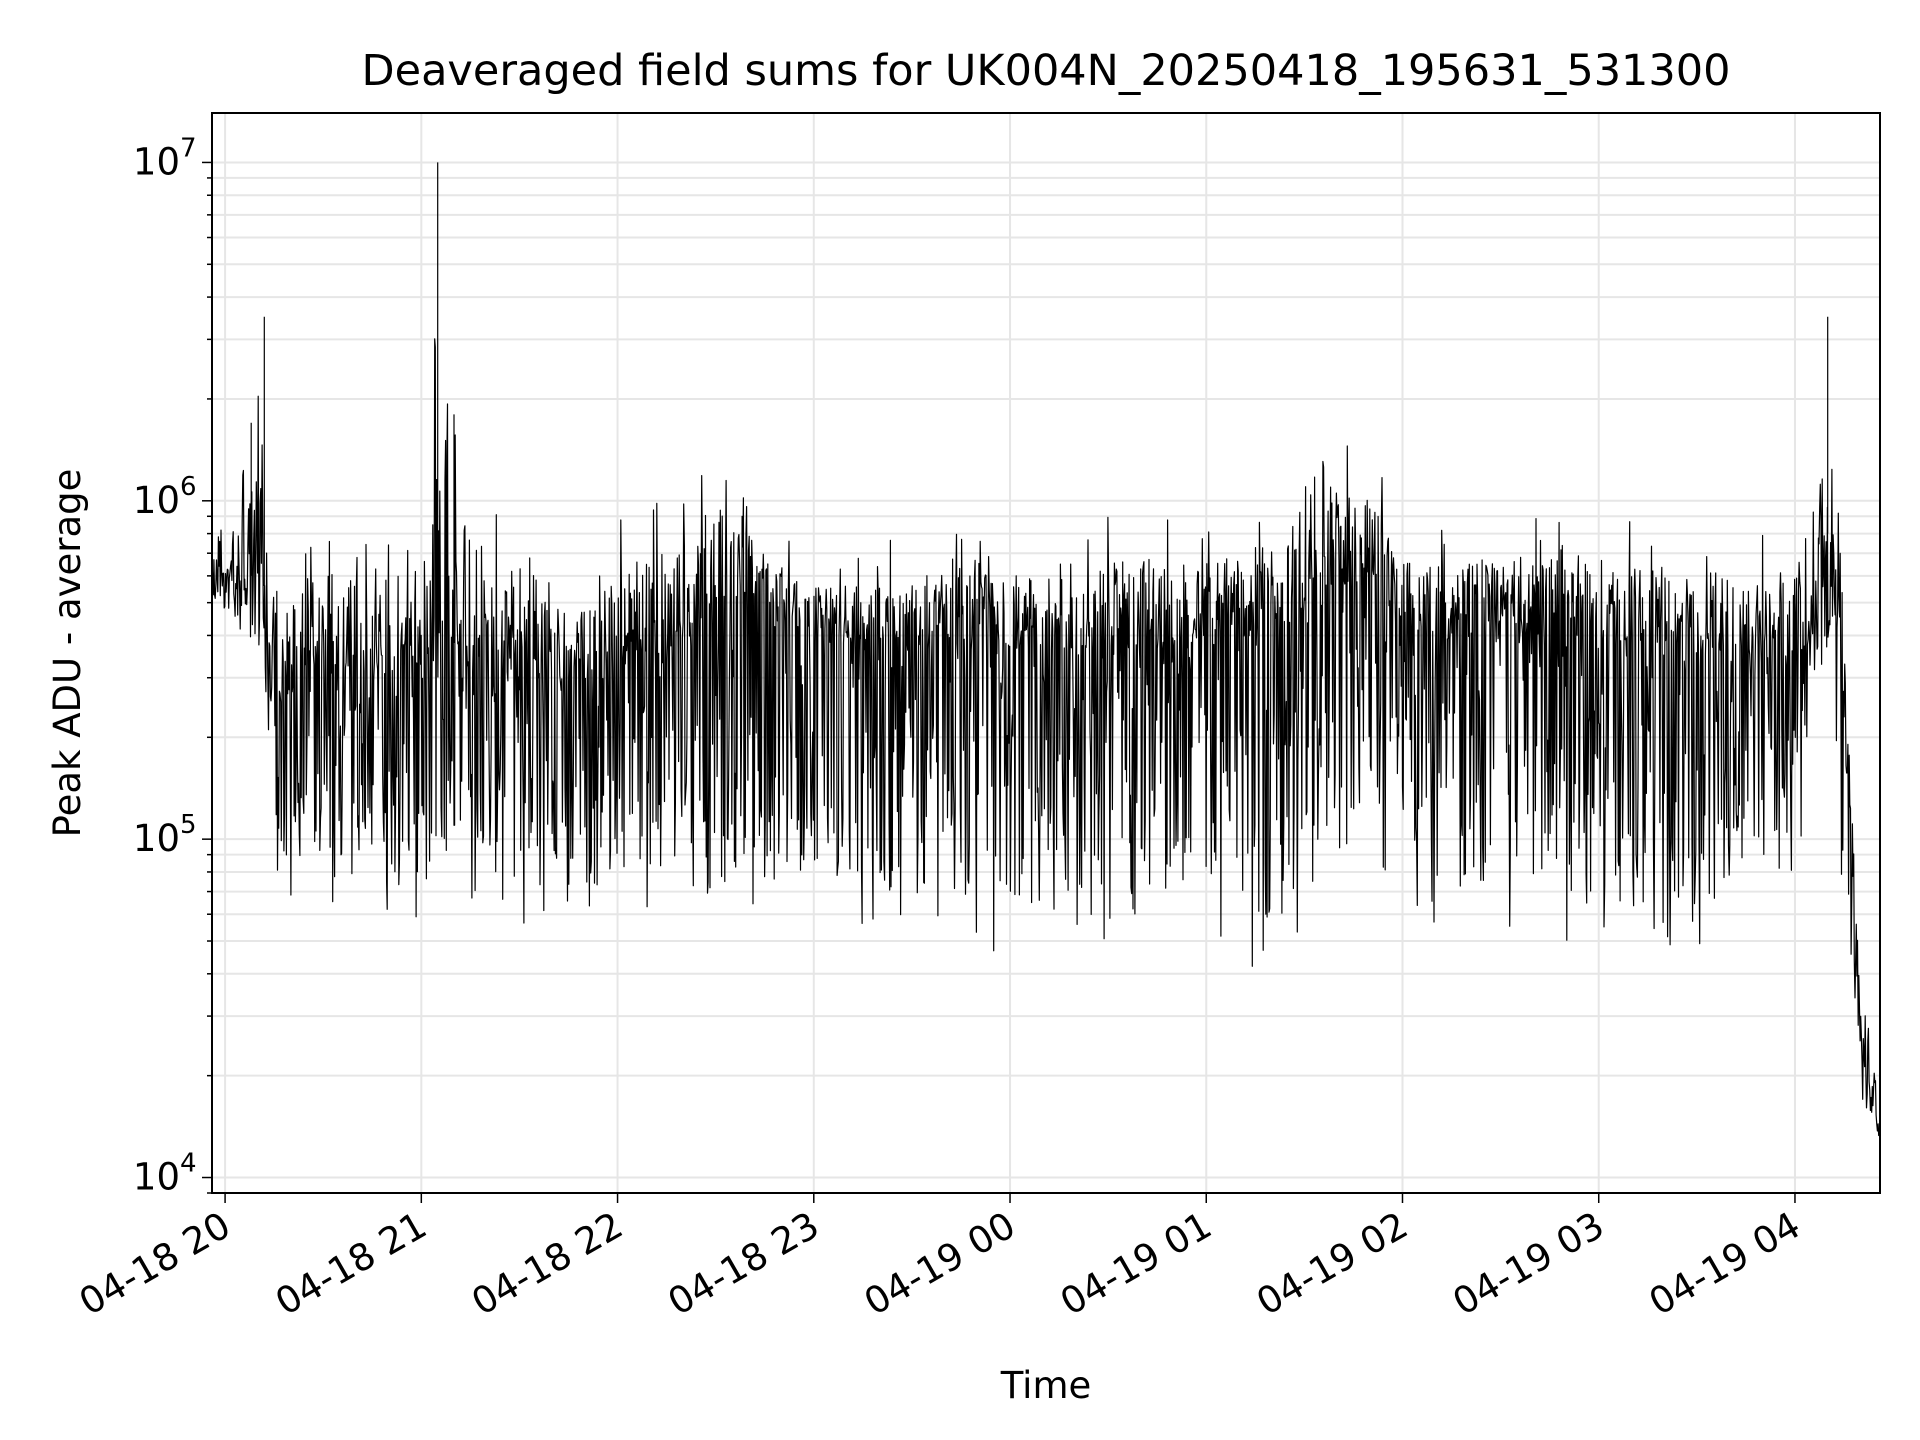 The image size is (1920, 1440). What do you see at coordinates (188, 148) in the screenshot?
I see `y-tick-exponent: 7` at bounding box center [188, 148].